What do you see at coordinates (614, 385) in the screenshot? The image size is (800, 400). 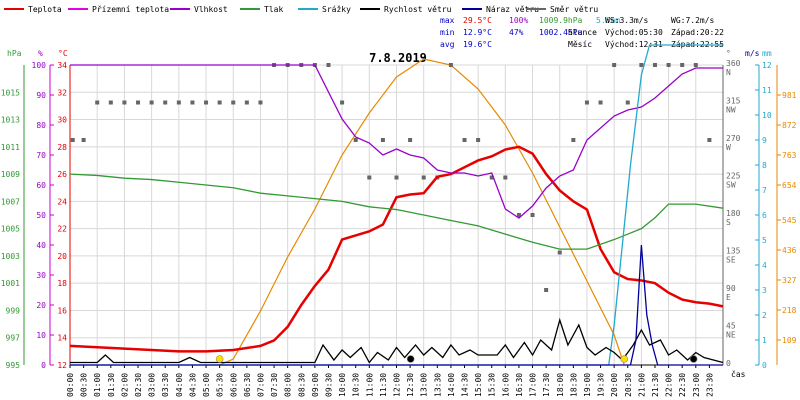 I see `x-tick-label: 20:00` at bounding box center [614, 385].